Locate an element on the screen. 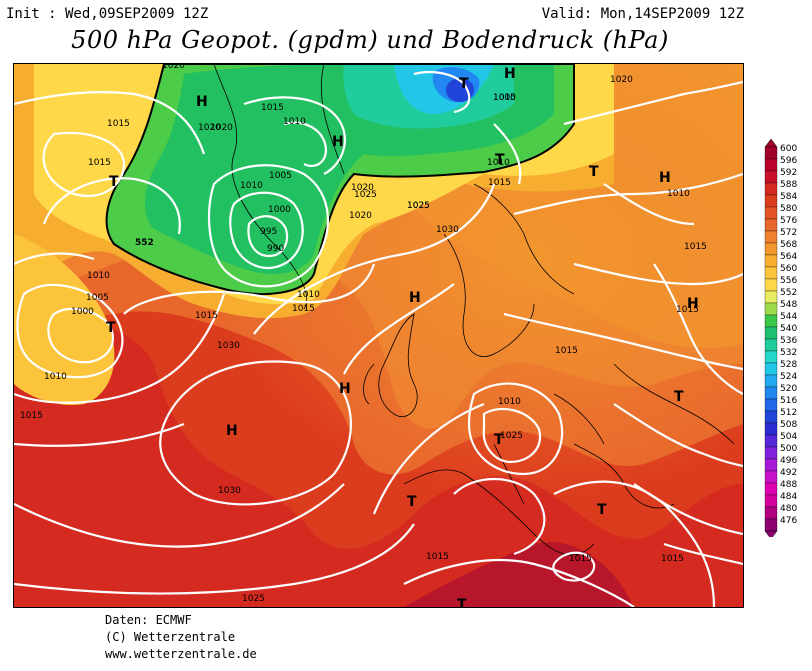 The image size is (812, 671). legend-level-label: 476 is located at coordinates (788, 521).